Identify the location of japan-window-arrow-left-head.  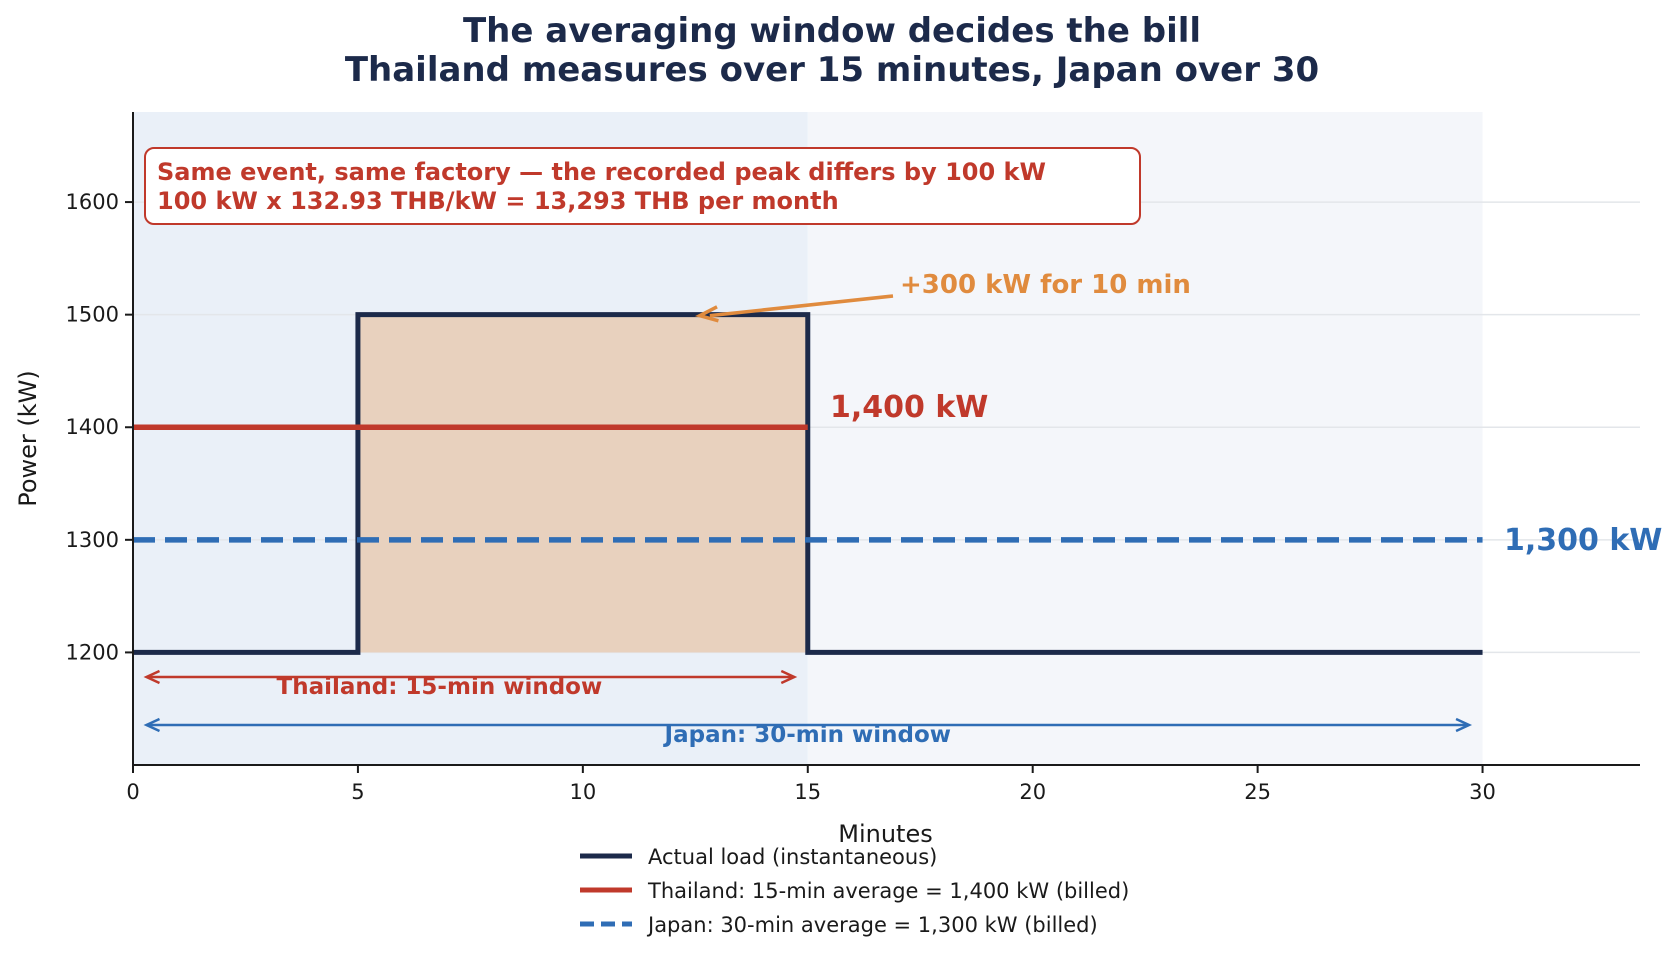
(152, 725).